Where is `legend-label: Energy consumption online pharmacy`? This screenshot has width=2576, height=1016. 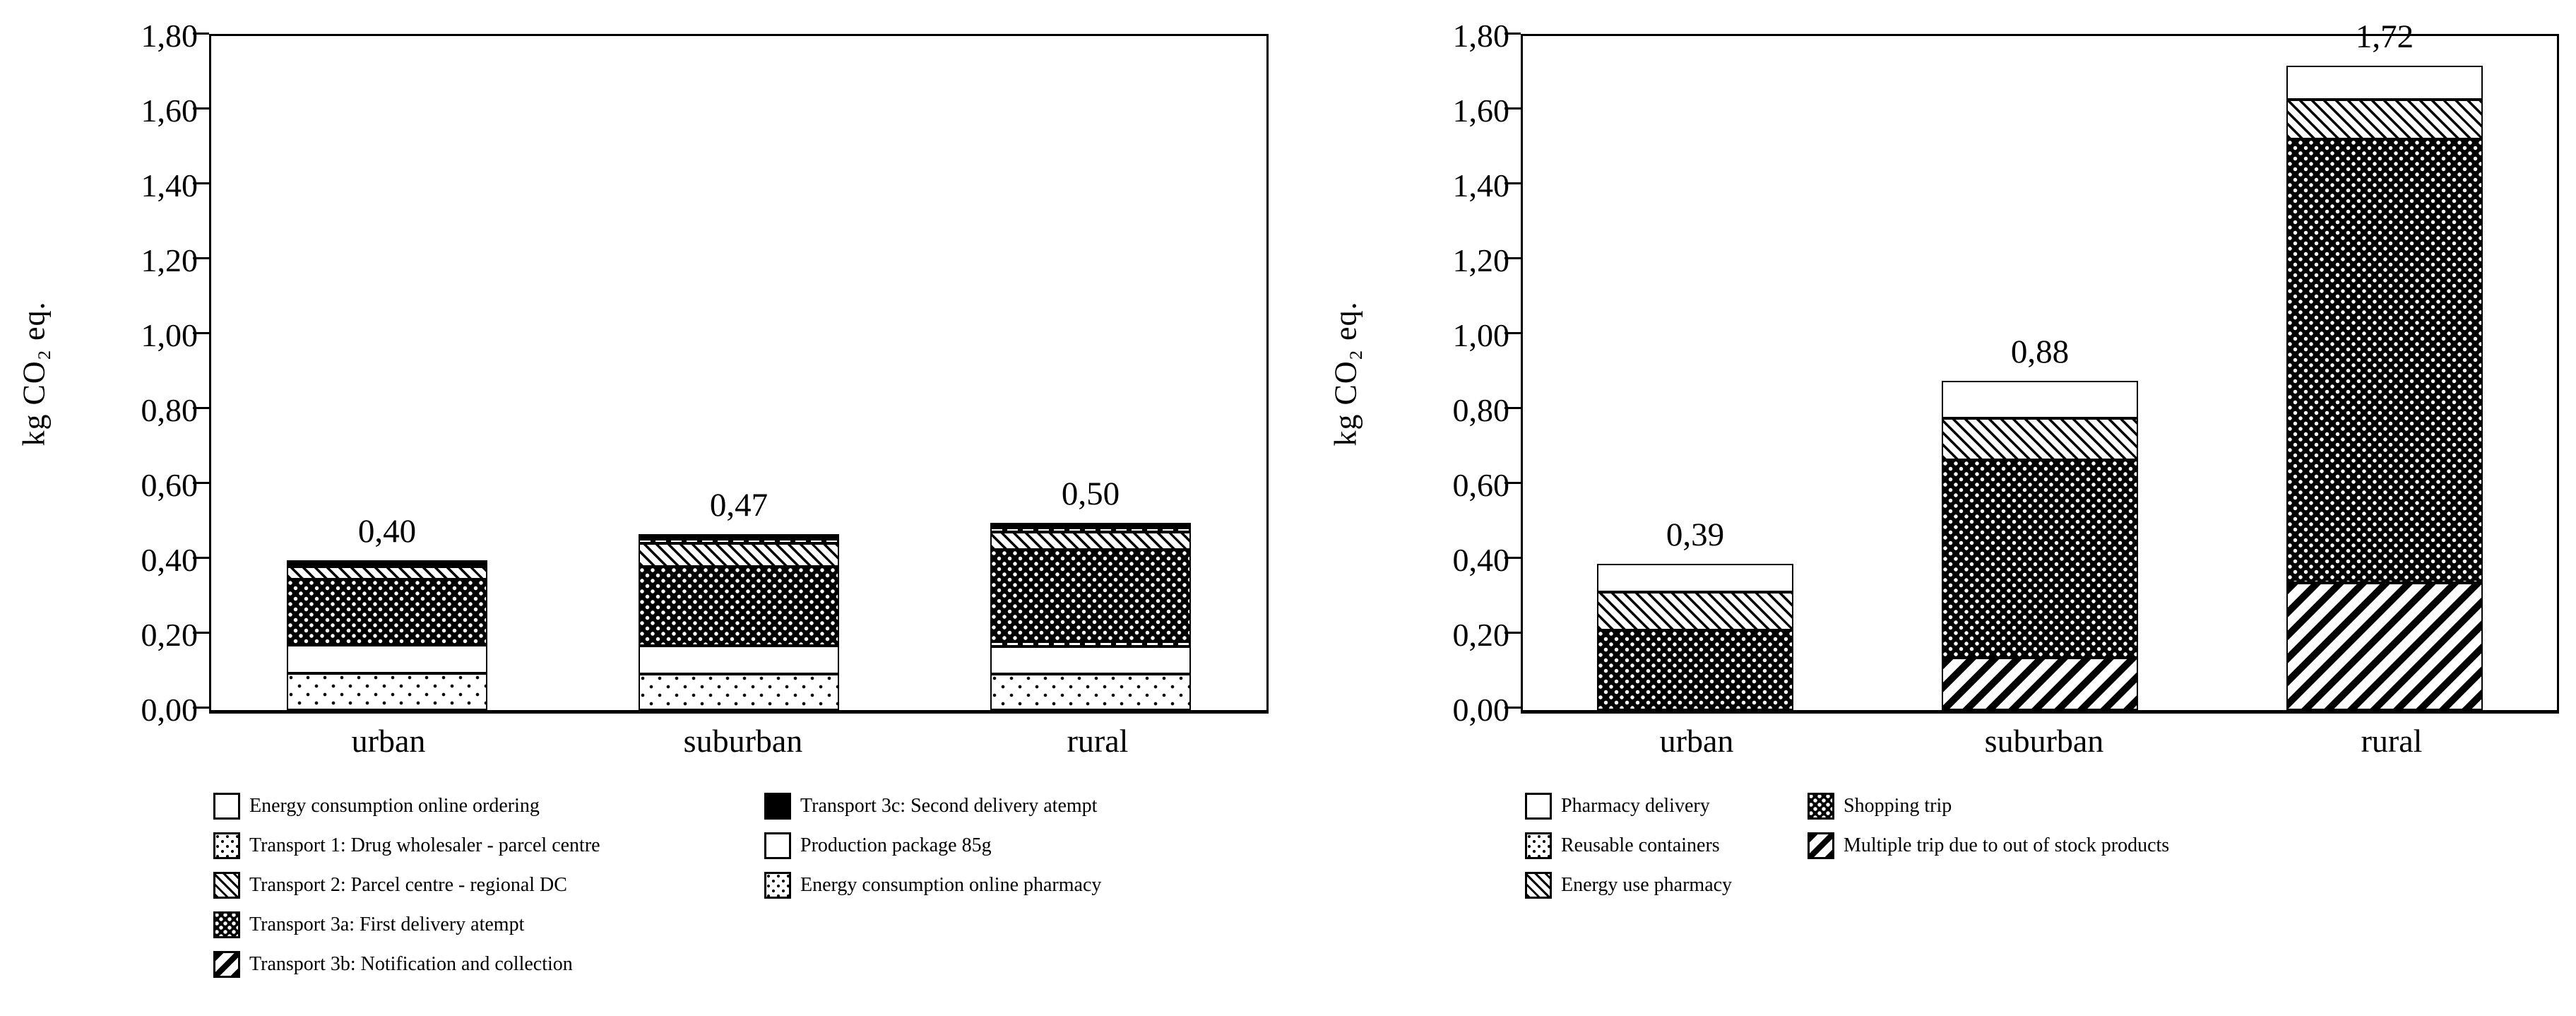 legend-label: Energy consumption online pharmacy is located at coordinates (951, 884).